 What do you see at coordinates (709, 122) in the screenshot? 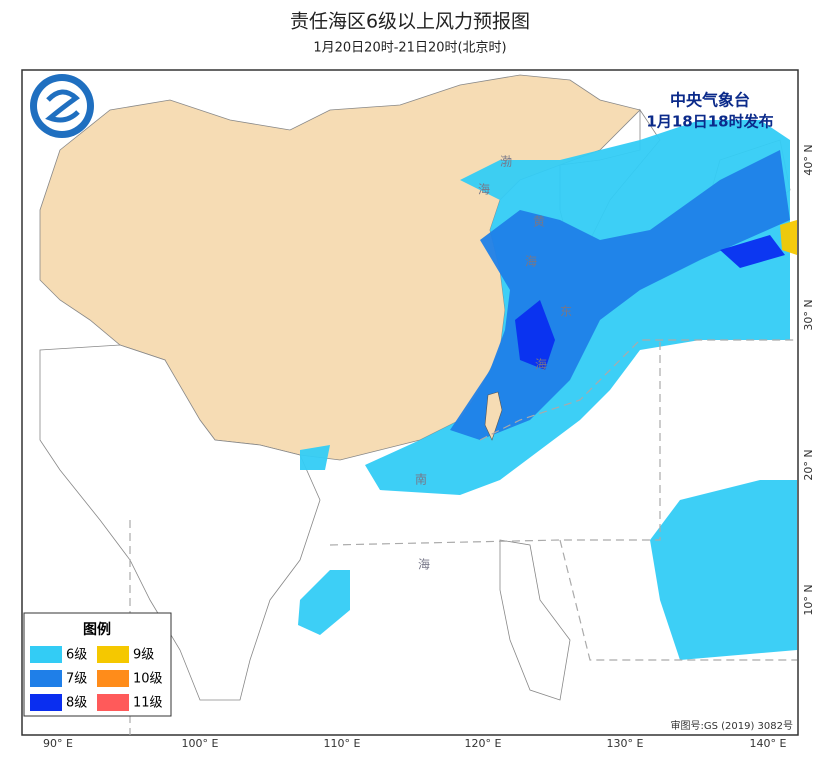
I see `issuer-time: 1月18日18时发布` at bounding box center [709, 122].